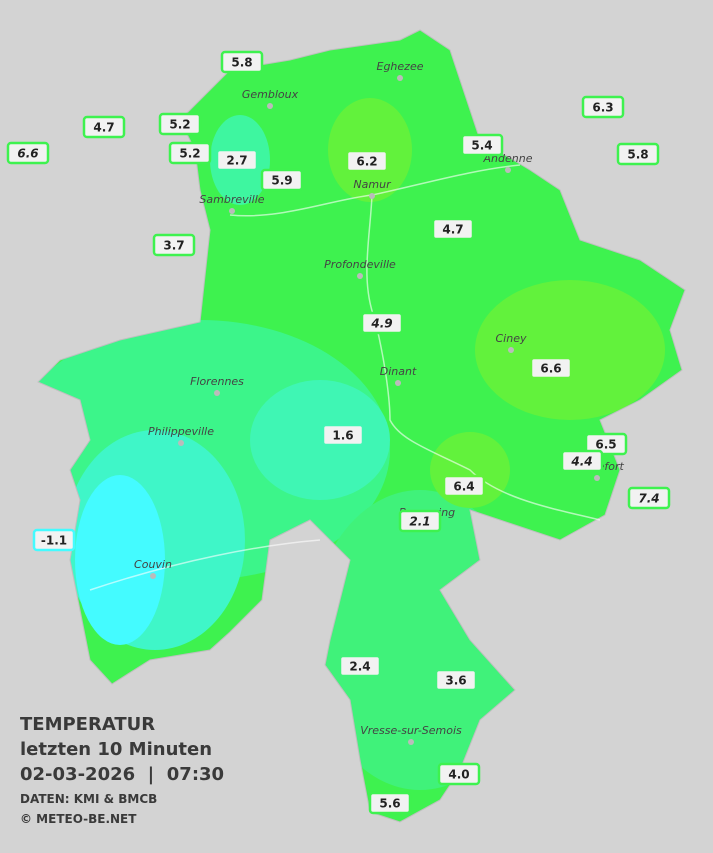 This screenshot has height=853, width=713. Describe the element at coordinates (122, 774) in the screenshot. I see `datetime: 02-03-2026 | 07:30` at that location.